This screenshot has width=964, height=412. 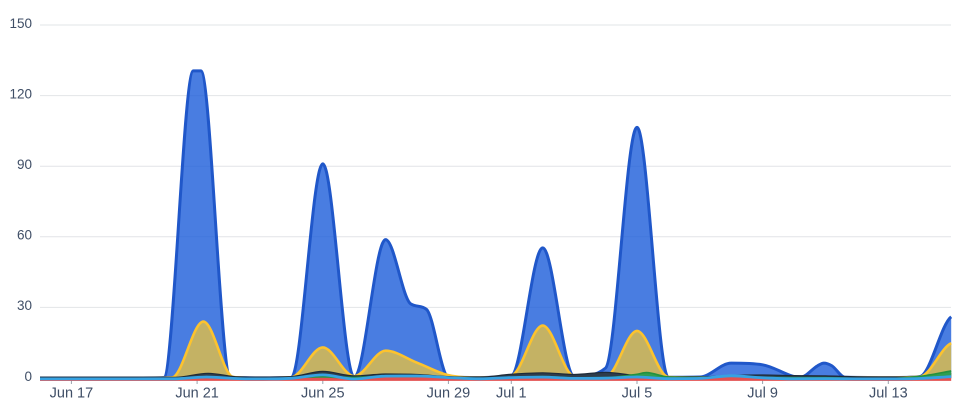 I want to click on svg-text: Jun 25, so click(x=323, y=394).